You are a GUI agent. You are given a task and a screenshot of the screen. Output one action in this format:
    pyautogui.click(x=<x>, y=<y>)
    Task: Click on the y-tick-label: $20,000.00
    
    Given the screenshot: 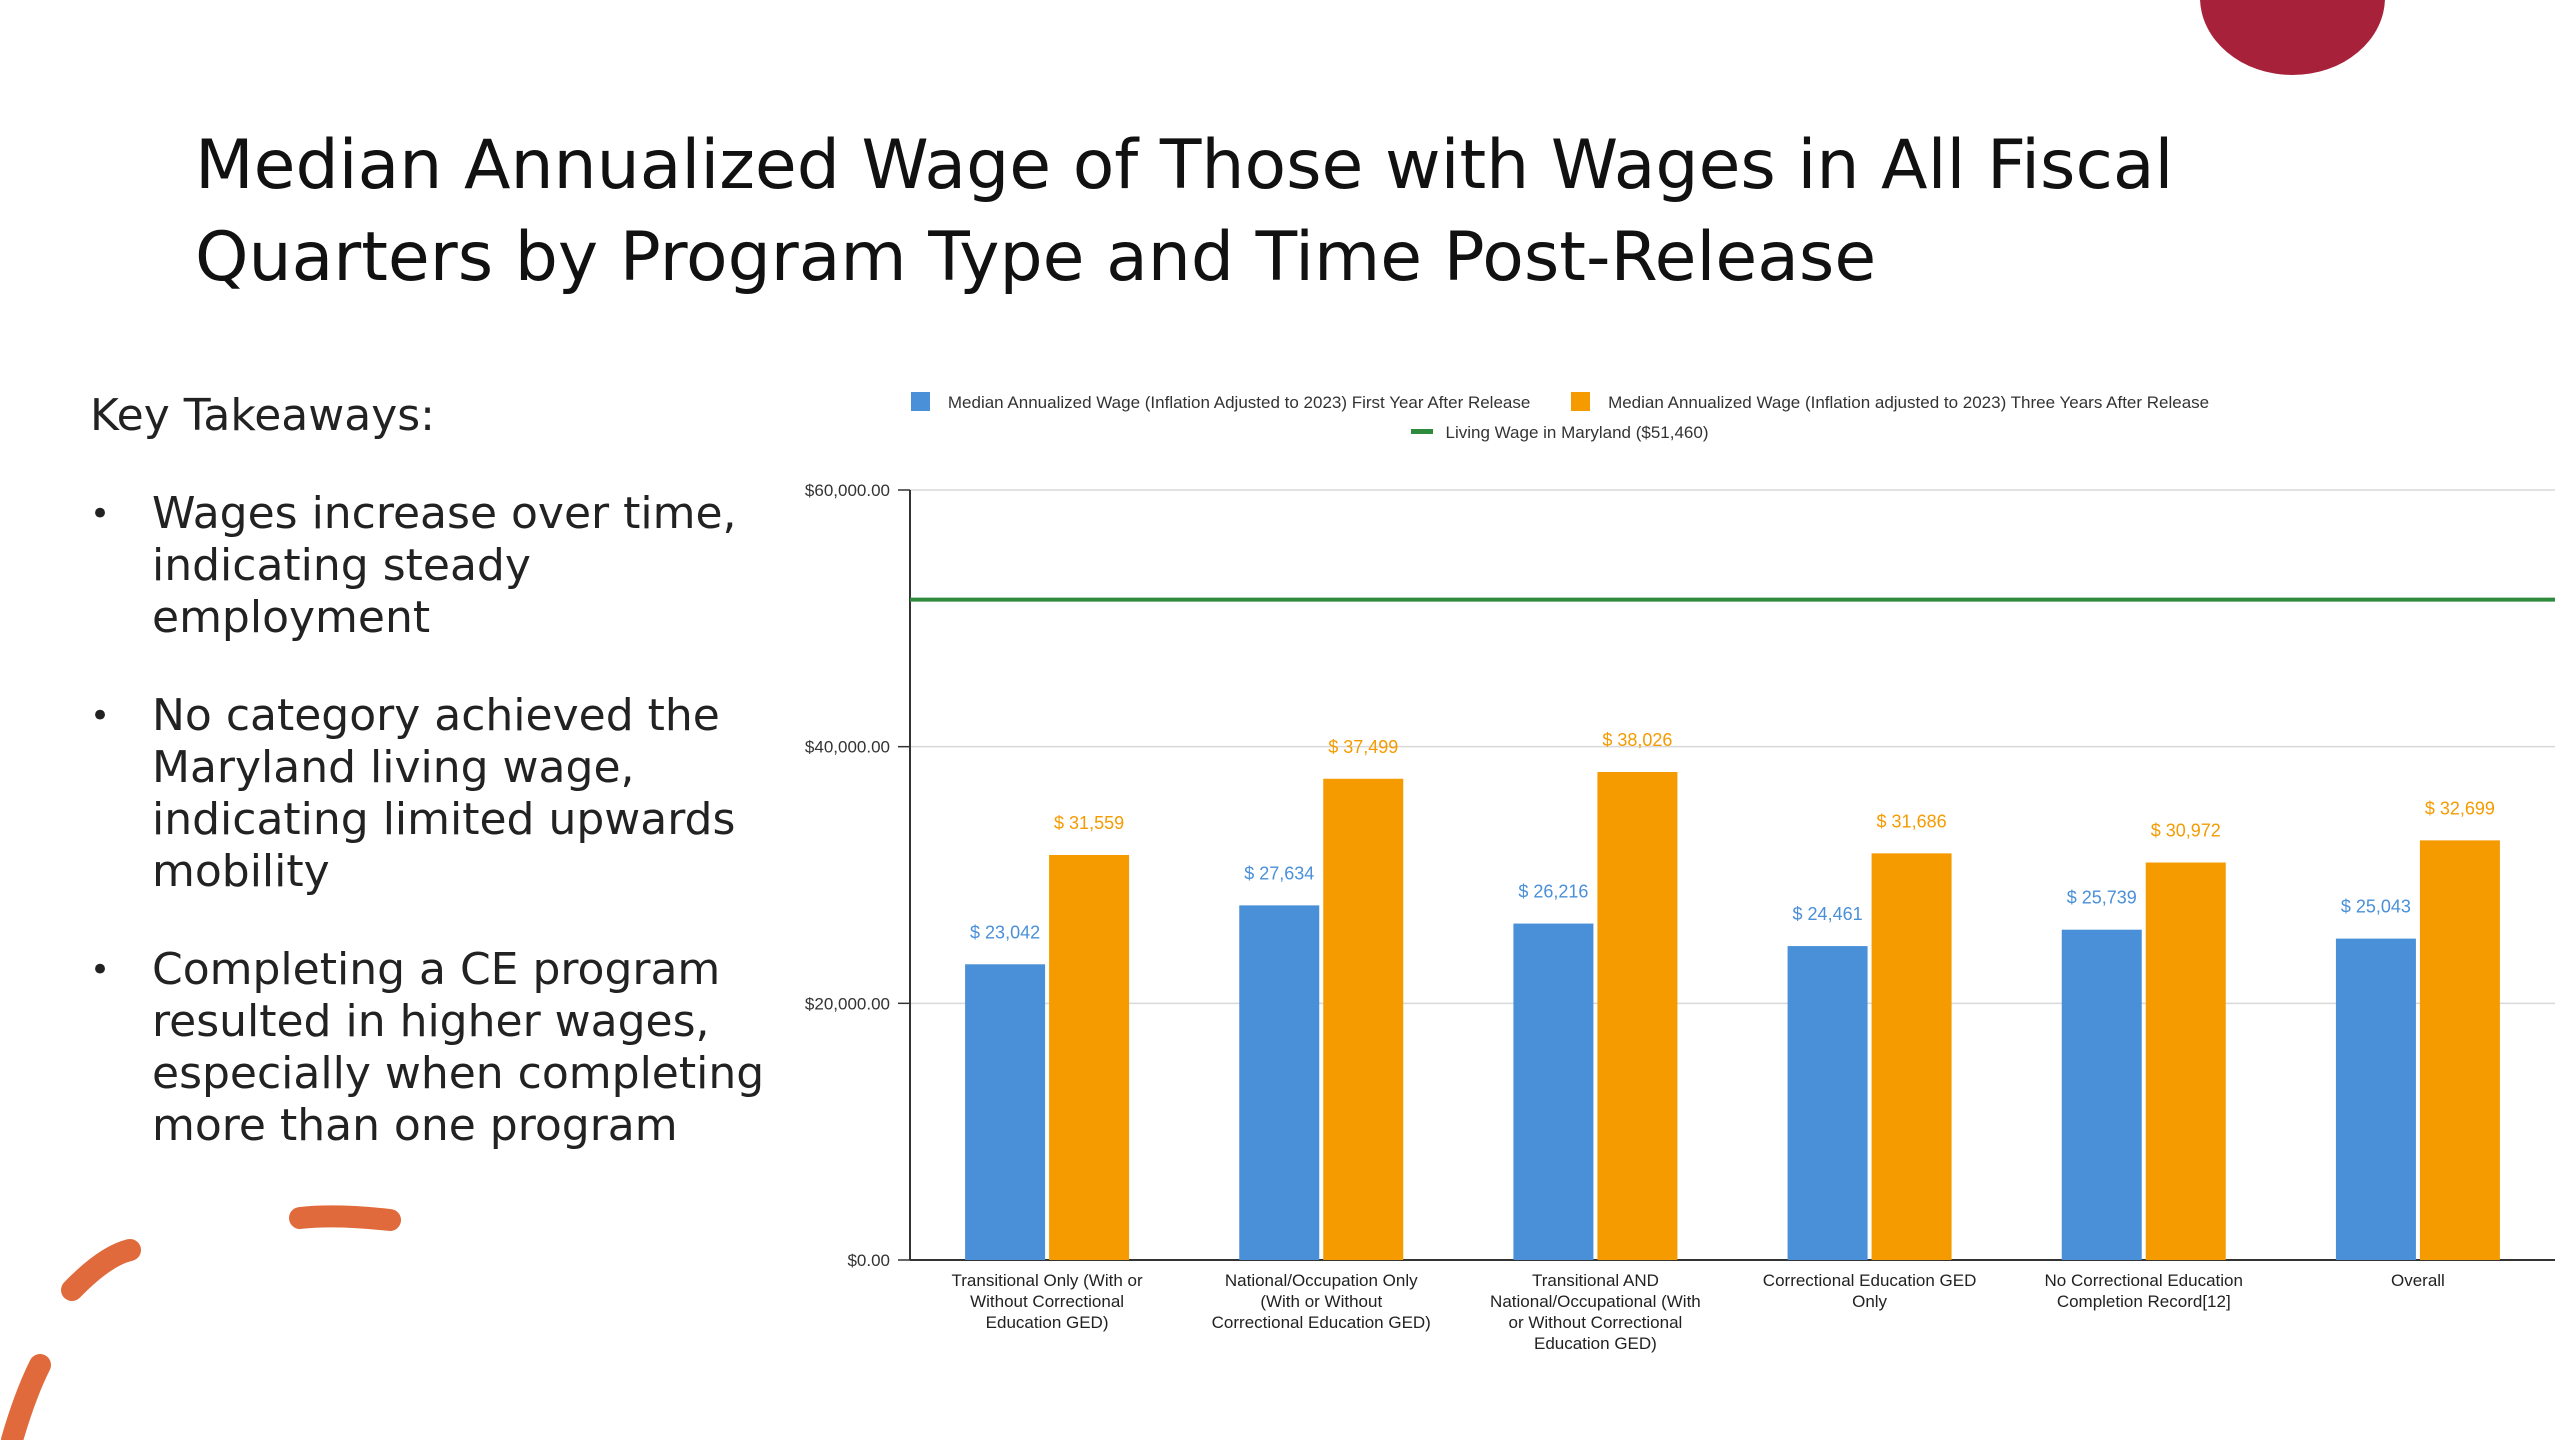 What is the action you would take?
    pyautogui.click(x=847, y=1003)
    